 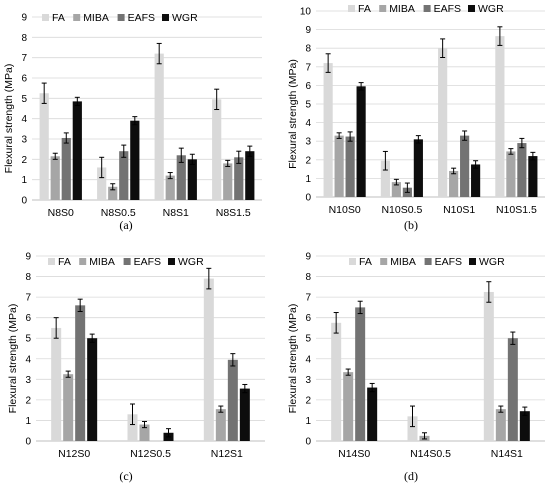 What do you see at coordinates (430, 454) in the screenshot?
I see `x-category-label: N14S0.5` at bounding box center [430, 454].